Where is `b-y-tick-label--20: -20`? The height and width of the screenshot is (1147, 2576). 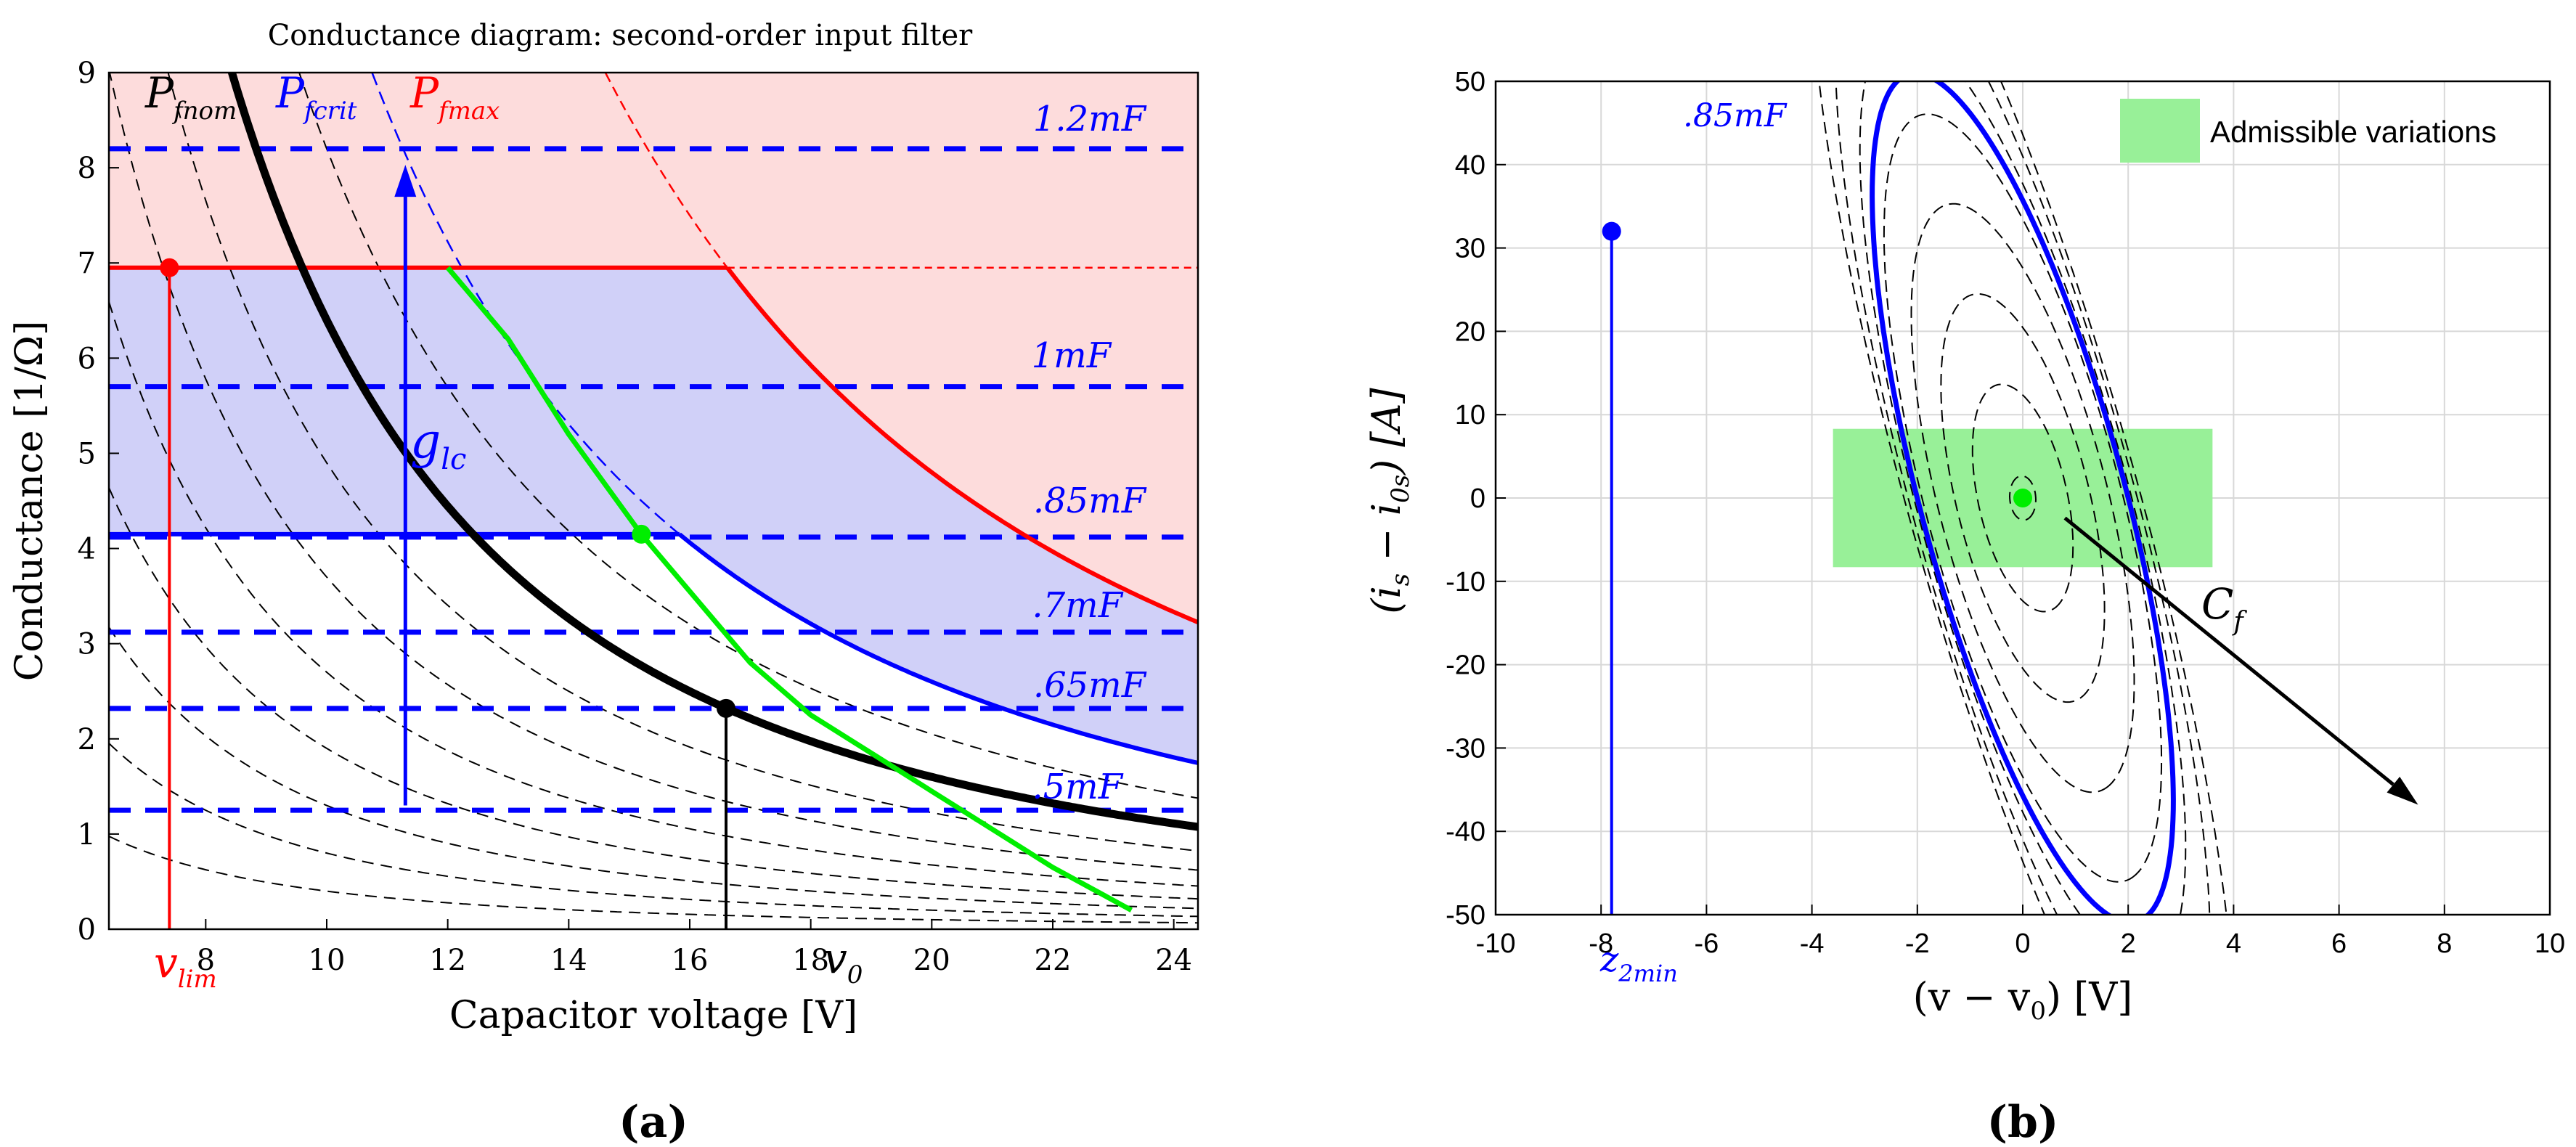
b-y-tick-label--20: -20 is located at coordinates (1465, 665).